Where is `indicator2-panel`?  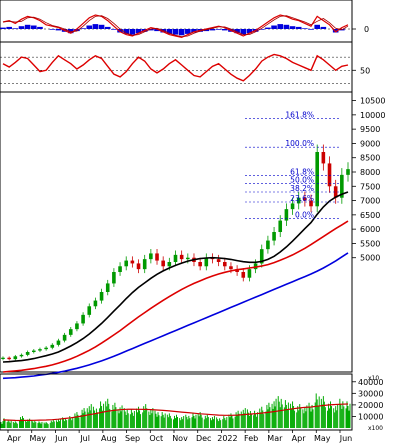
indicator2-panel is located at coordinates (176, 67).